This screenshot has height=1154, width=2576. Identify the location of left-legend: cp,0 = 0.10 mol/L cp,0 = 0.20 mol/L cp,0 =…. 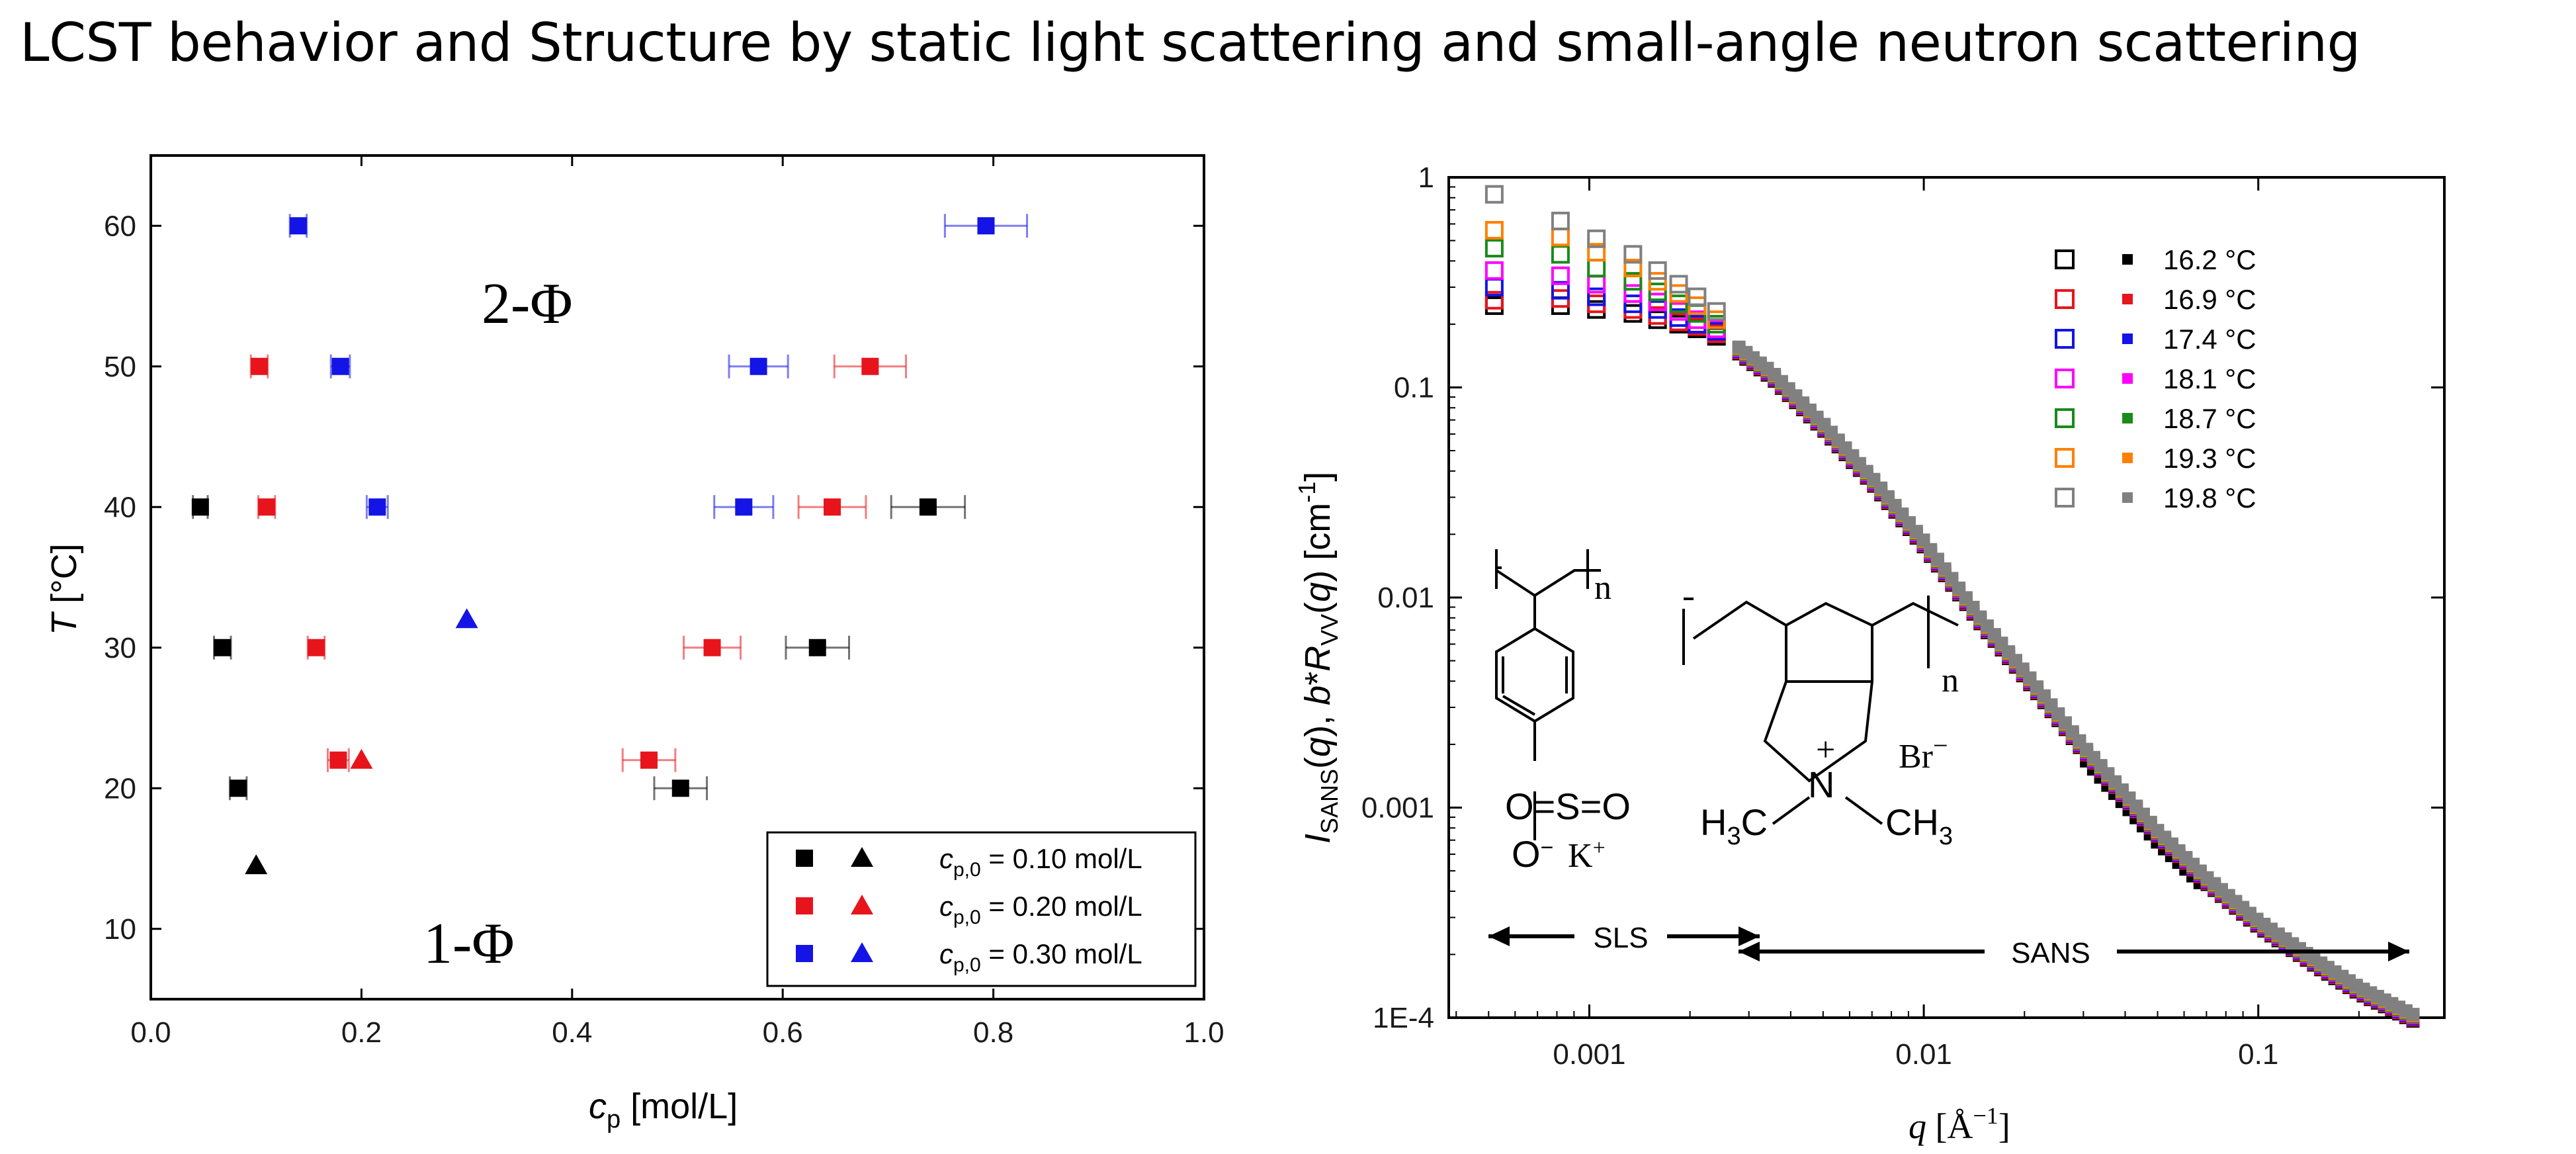
(982, 909).